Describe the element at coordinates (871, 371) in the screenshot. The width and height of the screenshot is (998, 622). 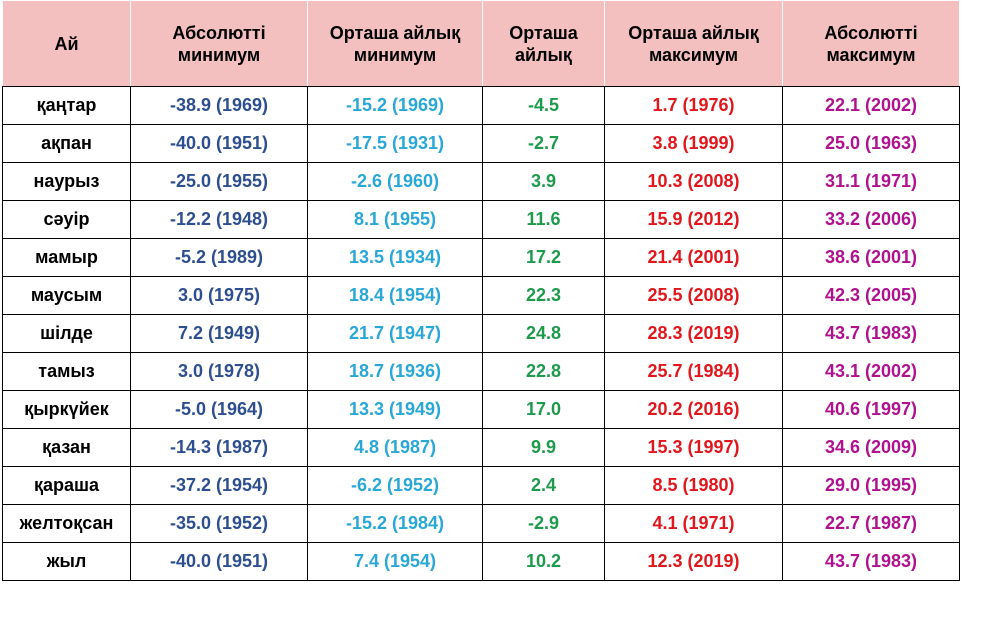
I see `absolute-maximum-cell: 43.1 (2002)` at that location.